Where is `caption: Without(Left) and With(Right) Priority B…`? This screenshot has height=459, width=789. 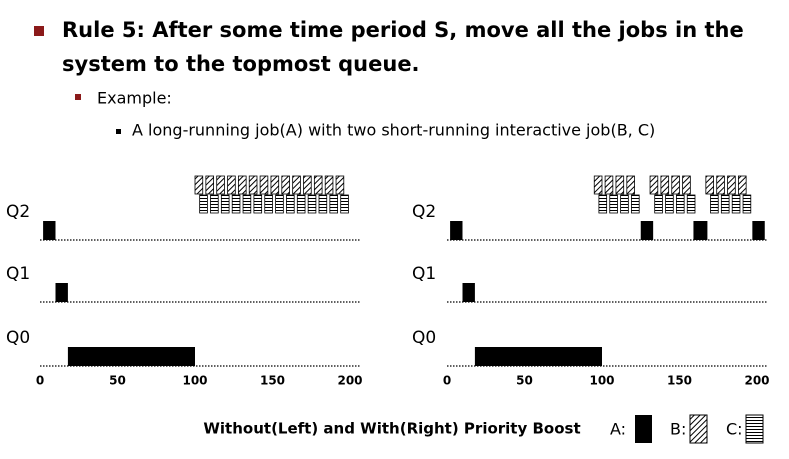 caption: Without(Left) and With(Right) Priority B… is located at coordinates (391, 429).